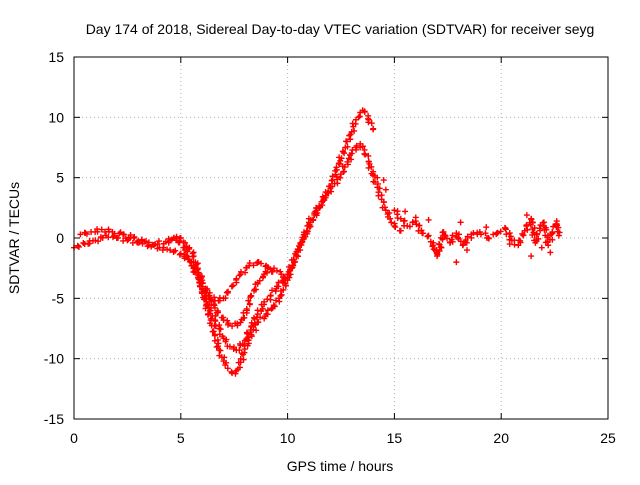 Image resolution: width=640 pixels, height=485 pixels. I want to click on x-axis-label: GPS time / hours, so click(340, 466).